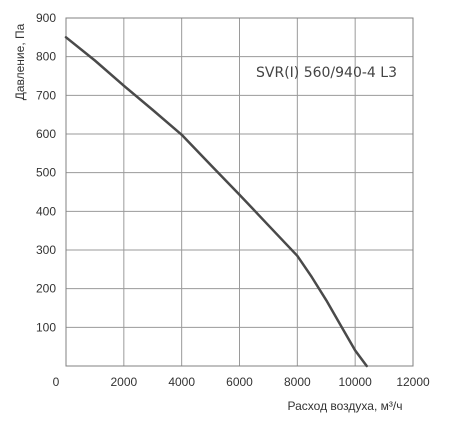 The height and width of the screenshot is (424, 450). I want to click on x-axis-ticks: 0 2000 4000 6000 8000 10000 12000, so click(241, 382).